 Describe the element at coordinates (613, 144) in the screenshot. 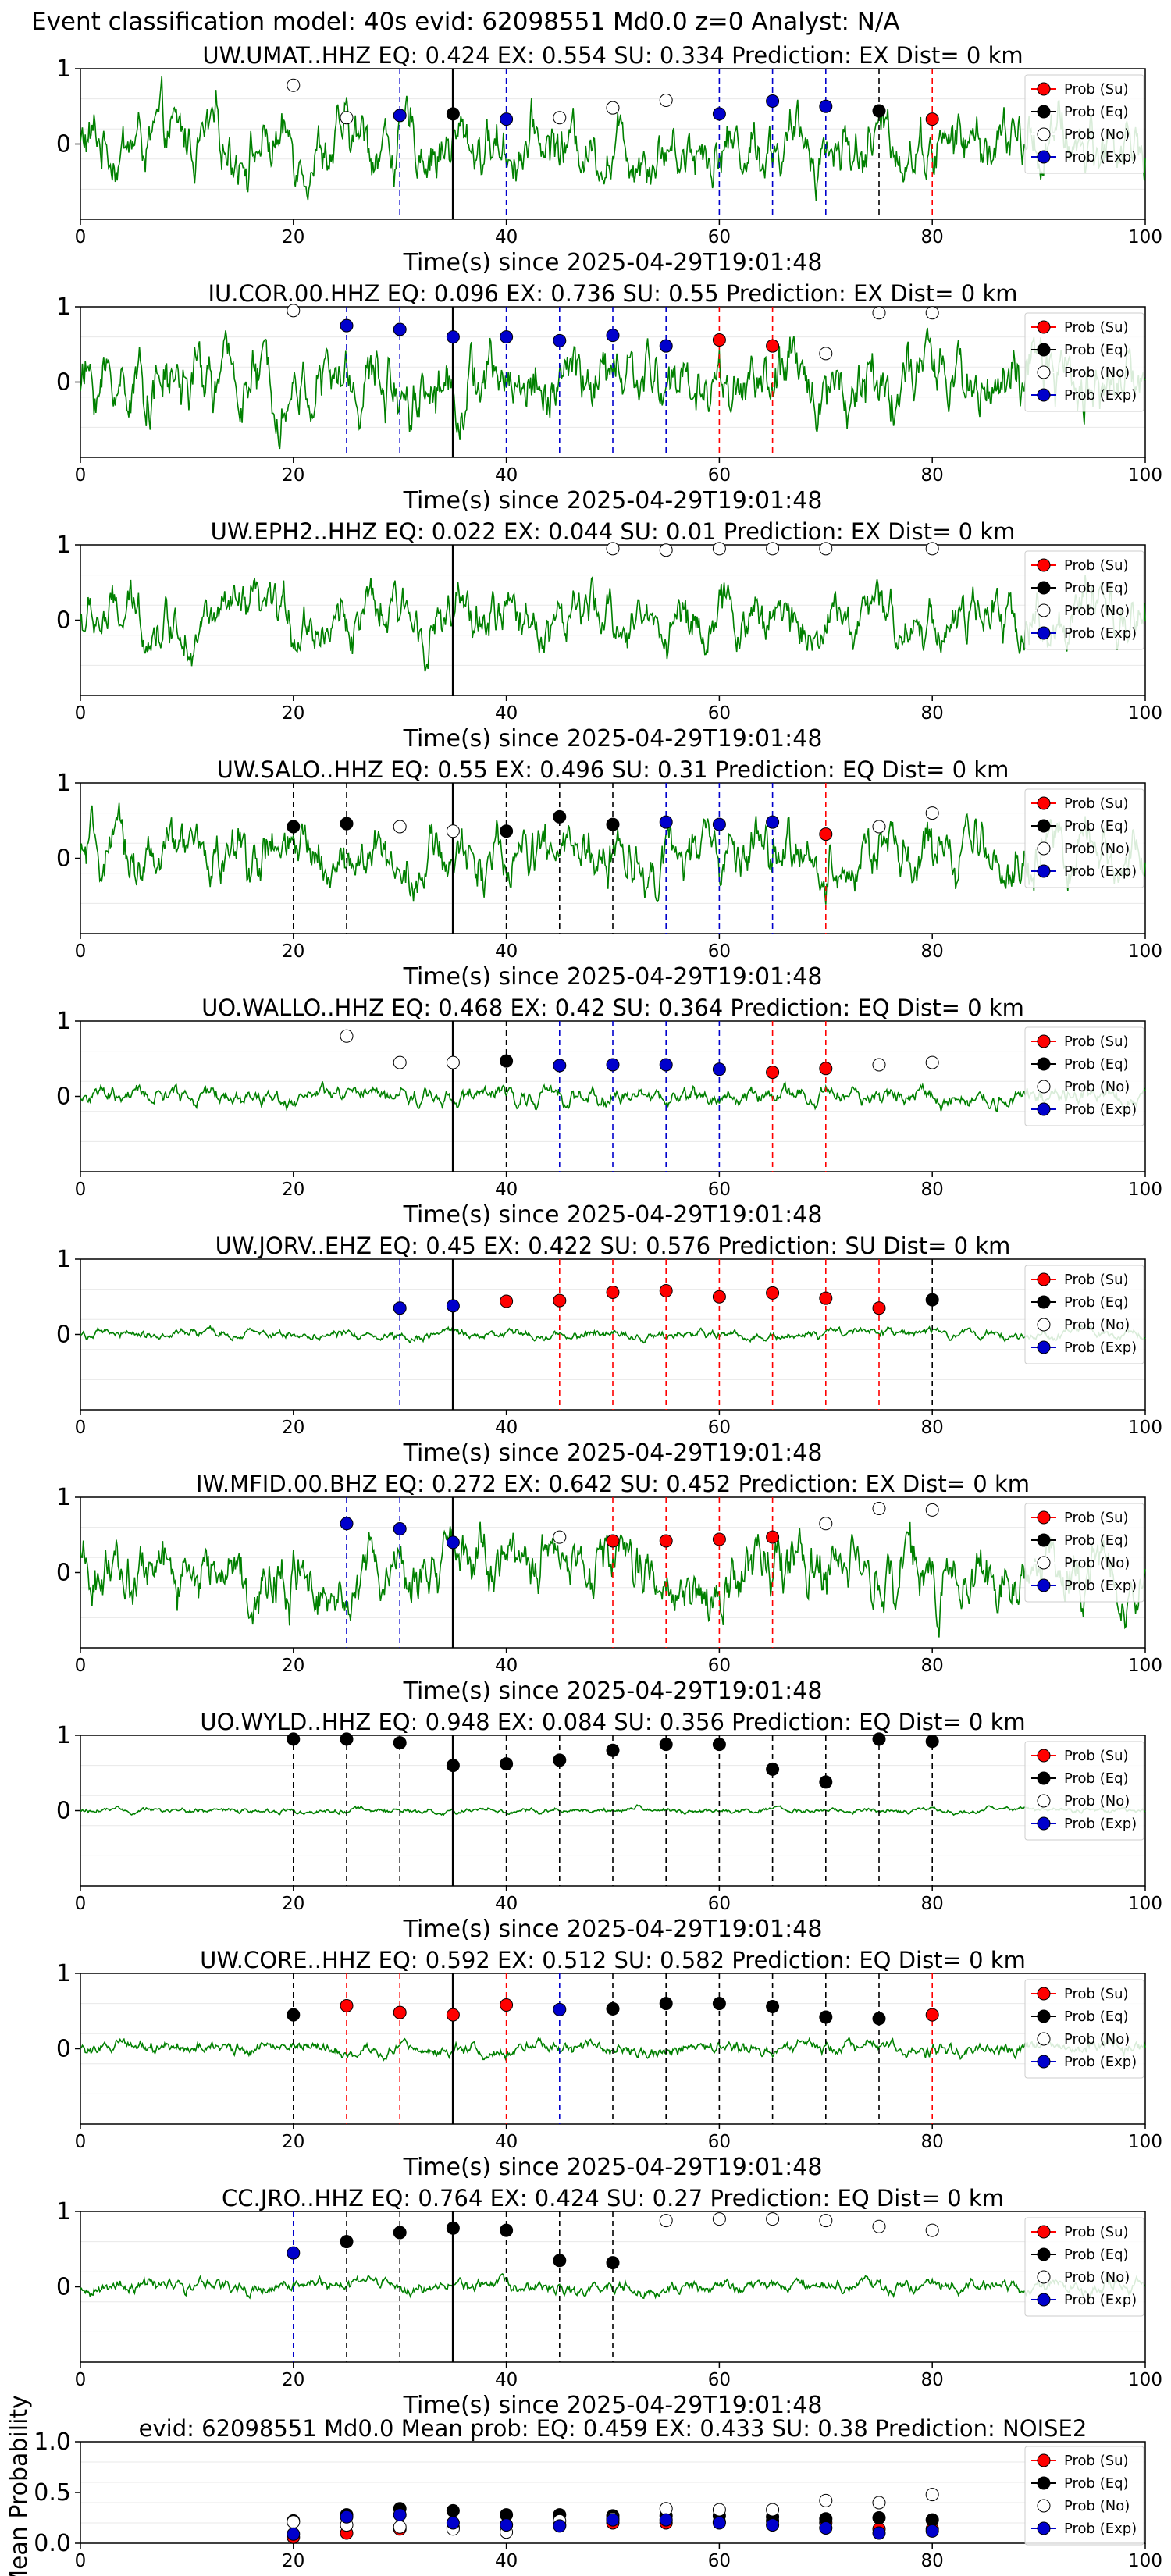

I see `axes-frame` at that location.